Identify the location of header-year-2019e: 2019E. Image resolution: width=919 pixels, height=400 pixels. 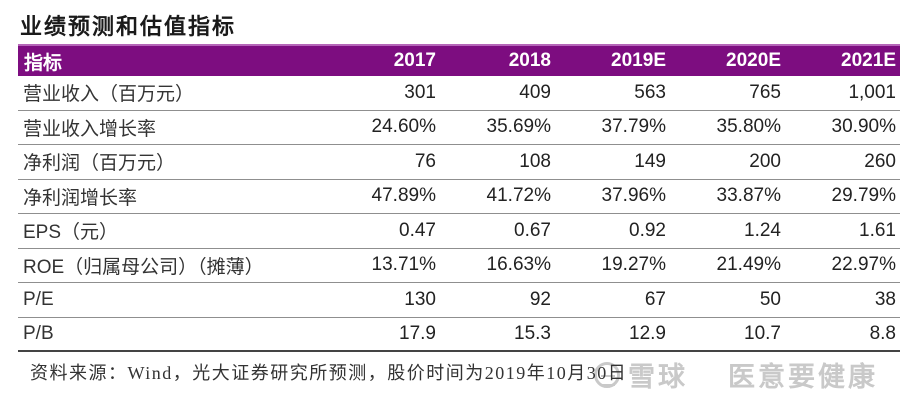
(638, 60).